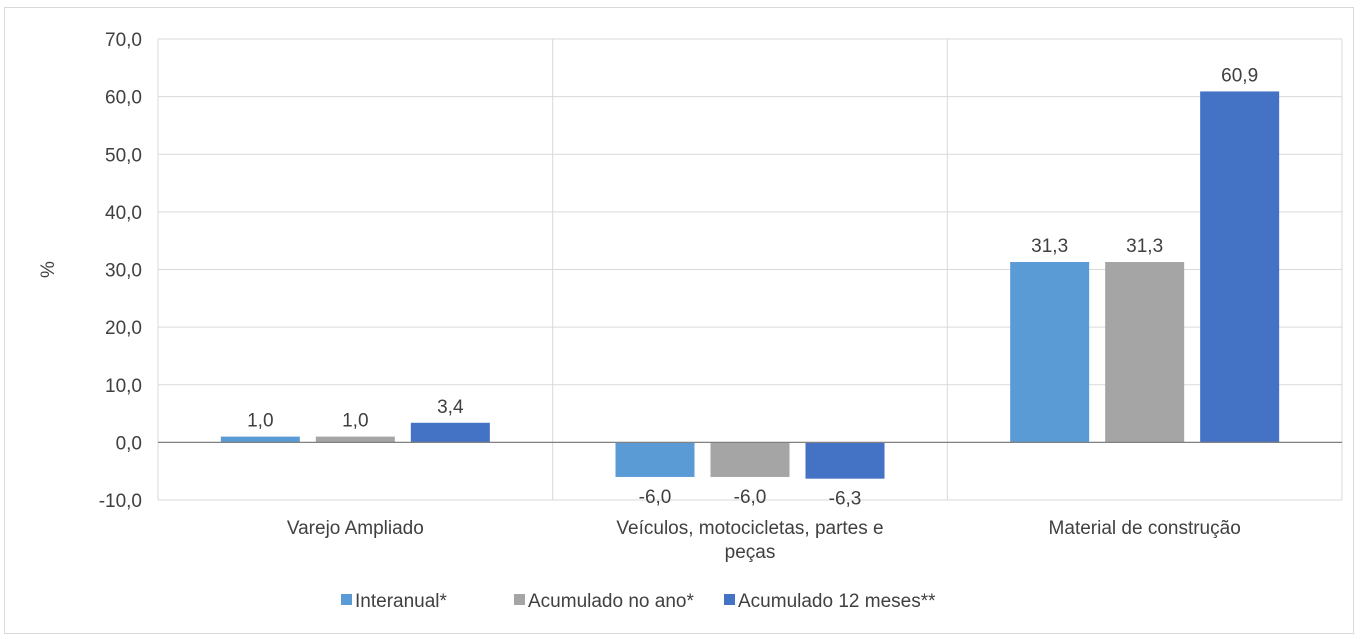 This screenshot has width=1360, height=639. Describe the element at coordinates (611, 601) in the screenshot. I see `legend-label: Acumulado no ano*` at that location.